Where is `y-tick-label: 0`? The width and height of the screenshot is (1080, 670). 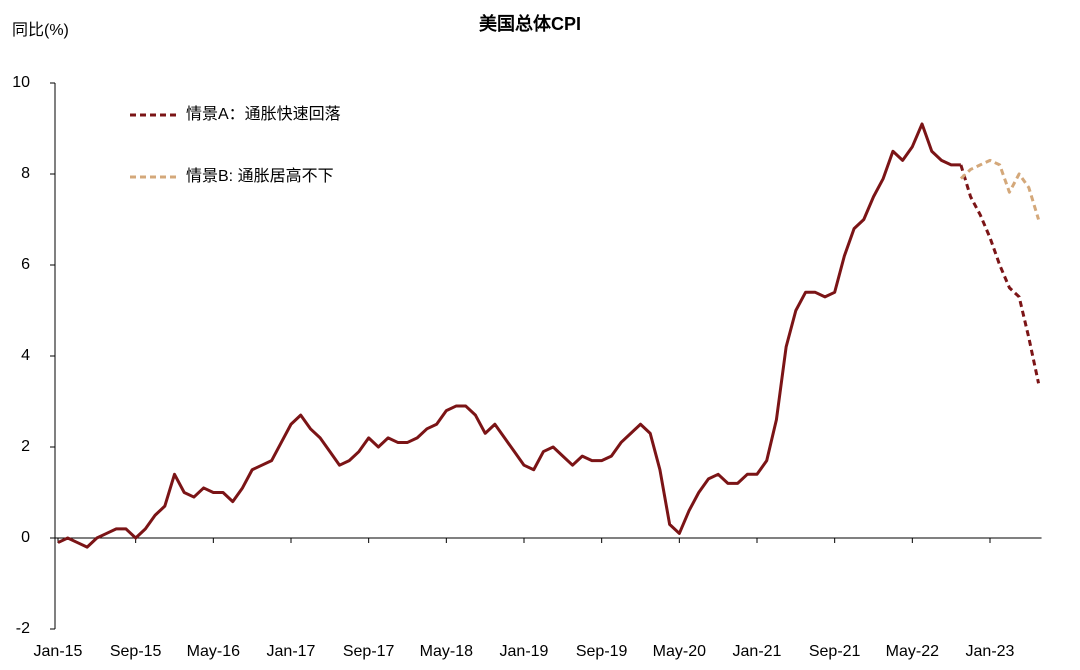
y-tick-label: 0 is located at coordinates (25, 537).